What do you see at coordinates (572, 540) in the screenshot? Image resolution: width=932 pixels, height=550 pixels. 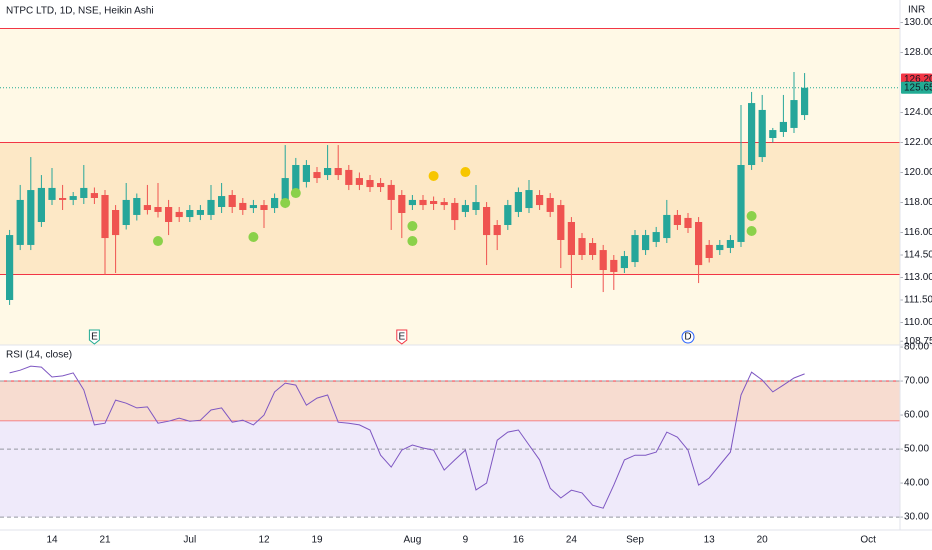 I see `x-tick-label: 24` at bounding box center [572, 540].